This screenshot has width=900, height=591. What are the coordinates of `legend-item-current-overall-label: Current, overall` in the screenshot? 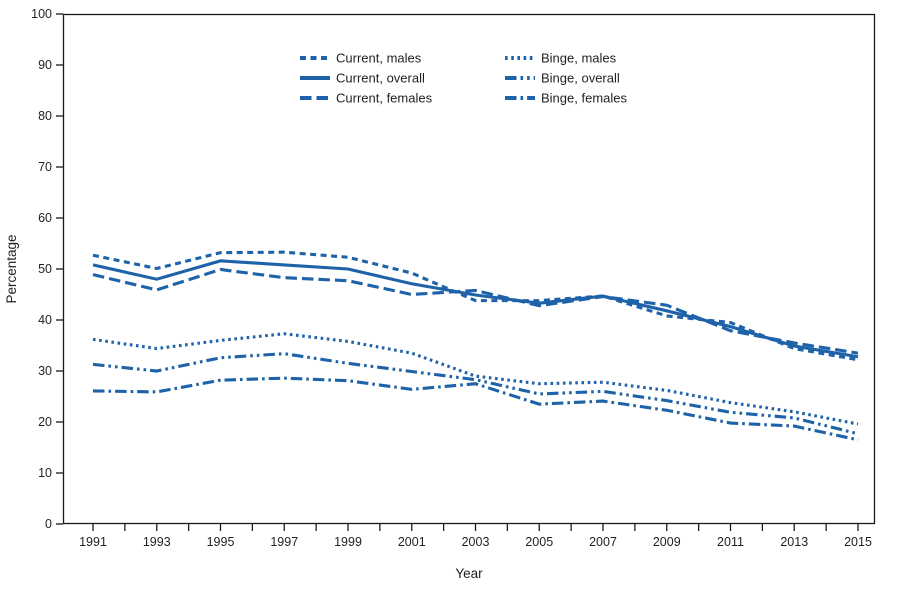 It's located at (380, 78).